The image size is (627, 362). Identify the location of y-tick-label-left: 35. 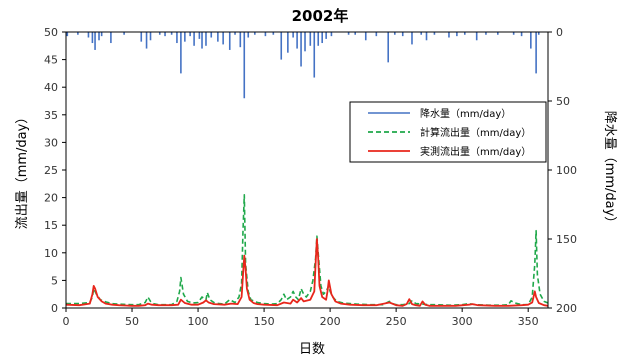
(51, 115).